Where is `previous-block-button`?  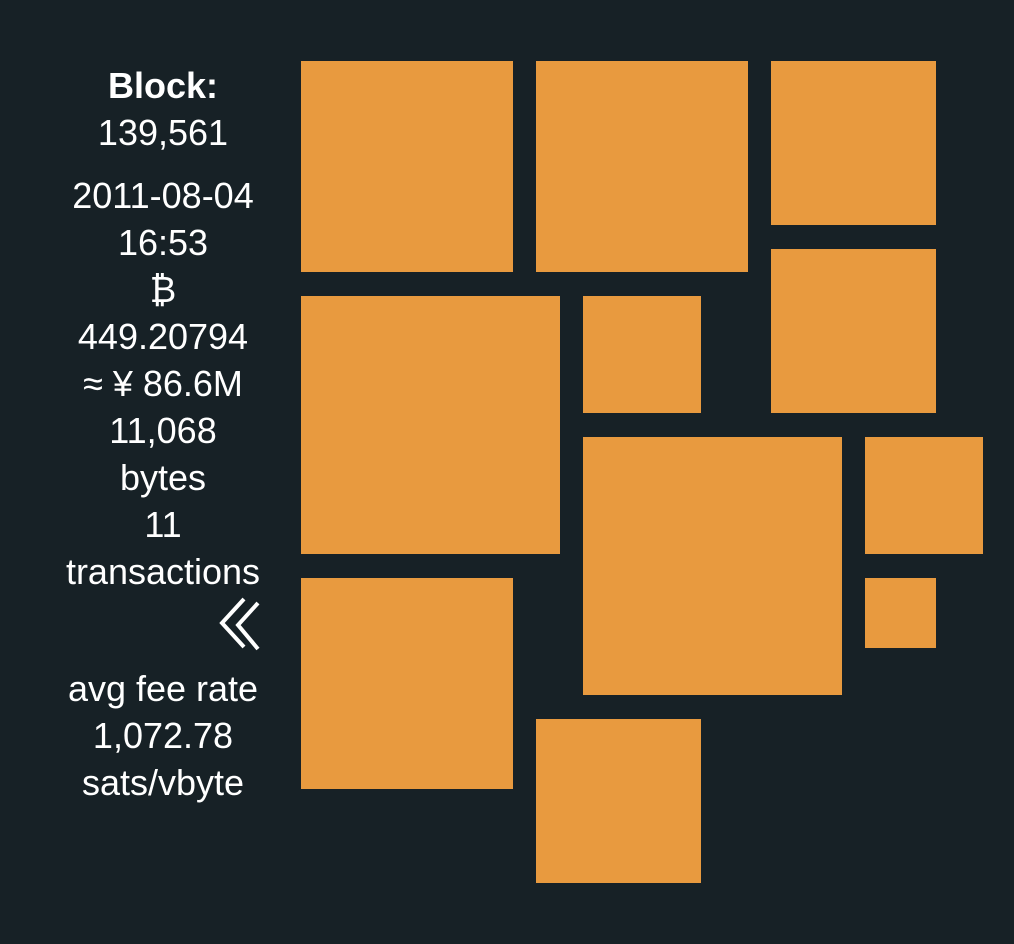 previous-block-button is located at coordinates (244, 625).